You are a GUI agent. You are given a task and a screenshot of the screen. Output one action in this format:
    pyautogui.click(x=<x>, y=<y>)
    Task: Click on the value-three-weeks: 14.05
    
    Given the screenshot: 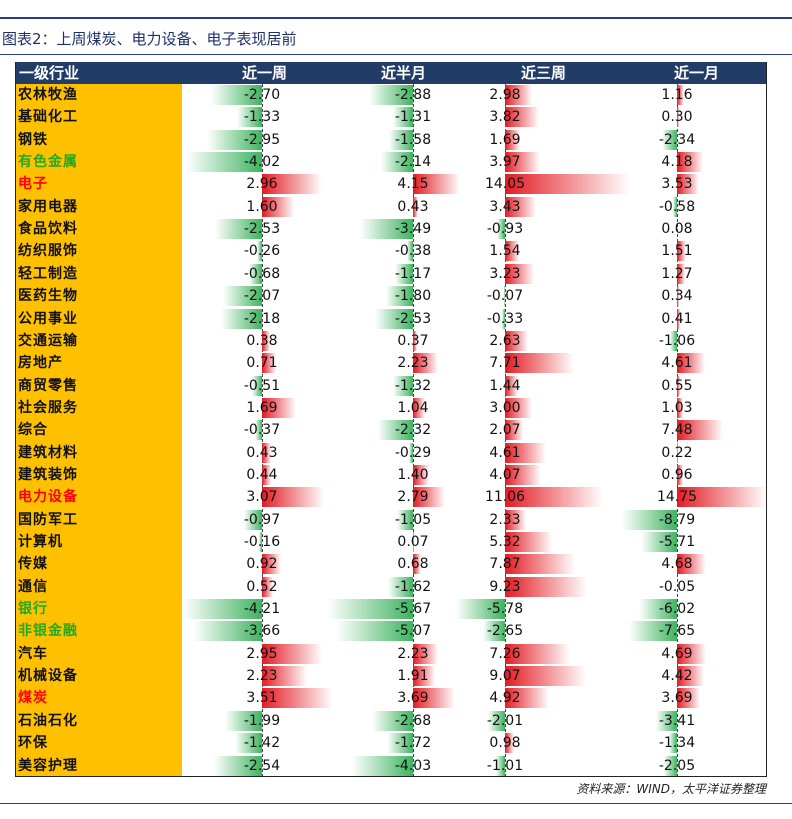 What is the action you would take?
    pyautogui.click(x=505, y=184)
    